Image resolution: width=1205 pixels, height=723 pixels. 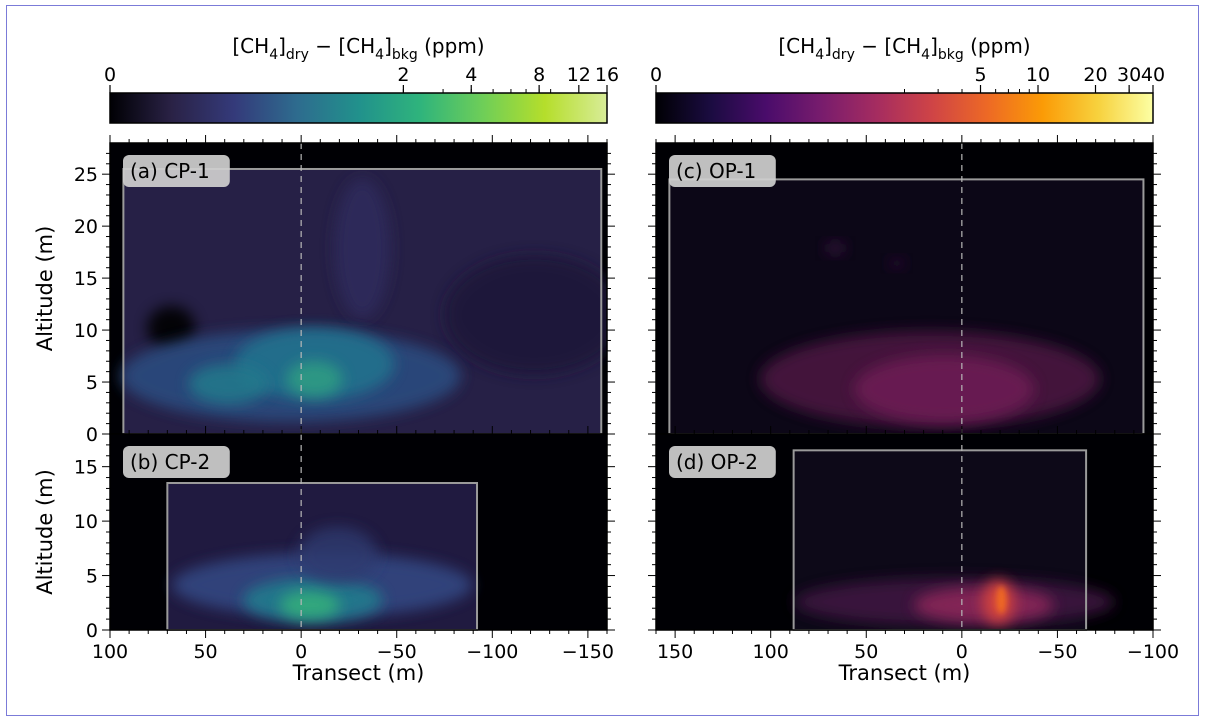 What do you see at coordinates (403, 75) in the screenshot?
I see `colorbar-tick-label: 2` at bounding box center [403, 75].